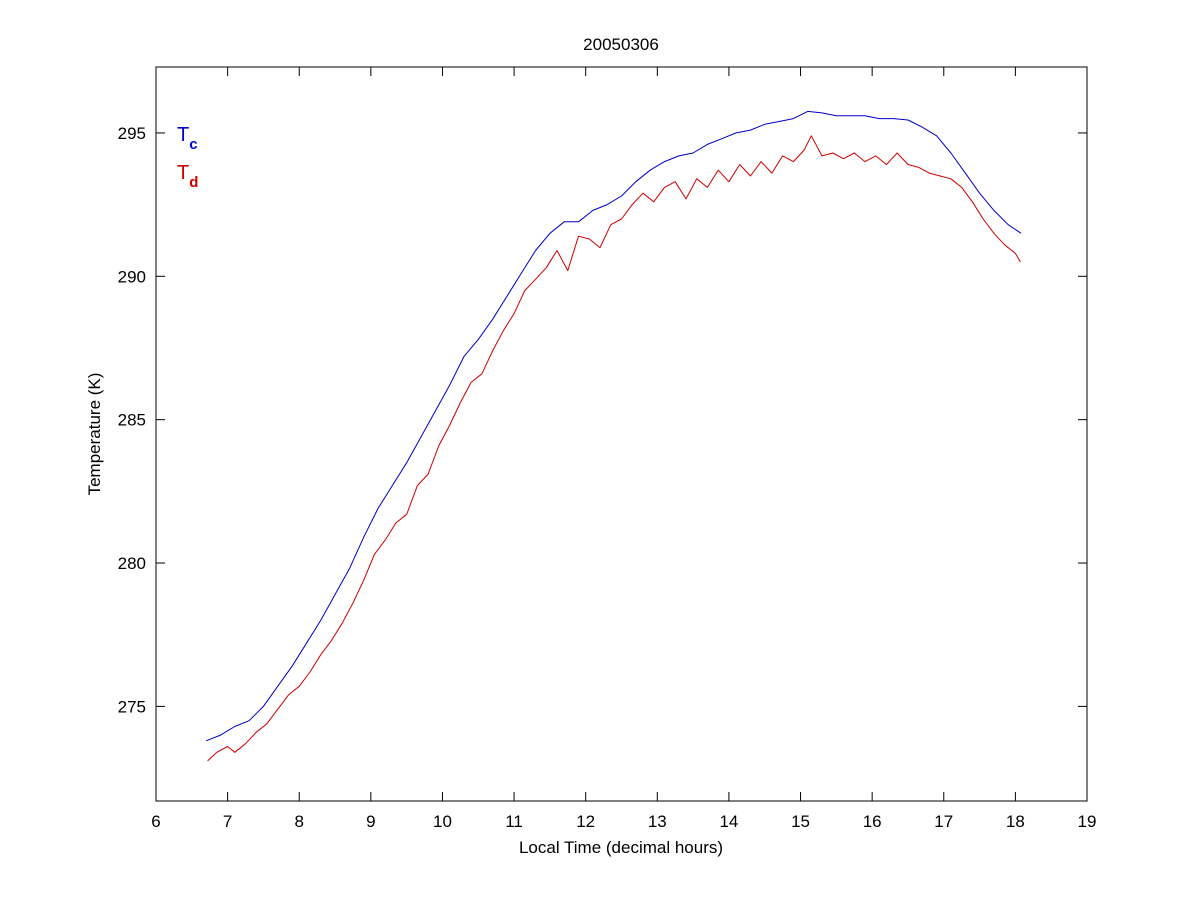 This screenshot has height=900, width=1200. I want to click on x-tick-label: 13, so click(657, 821).